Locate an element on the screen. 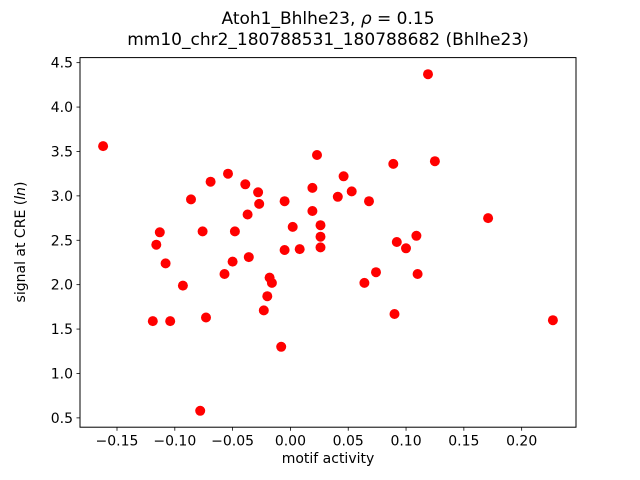 The image size is (640, 480). x-tick-label: 0.20 is located at coordinates (521, 442).